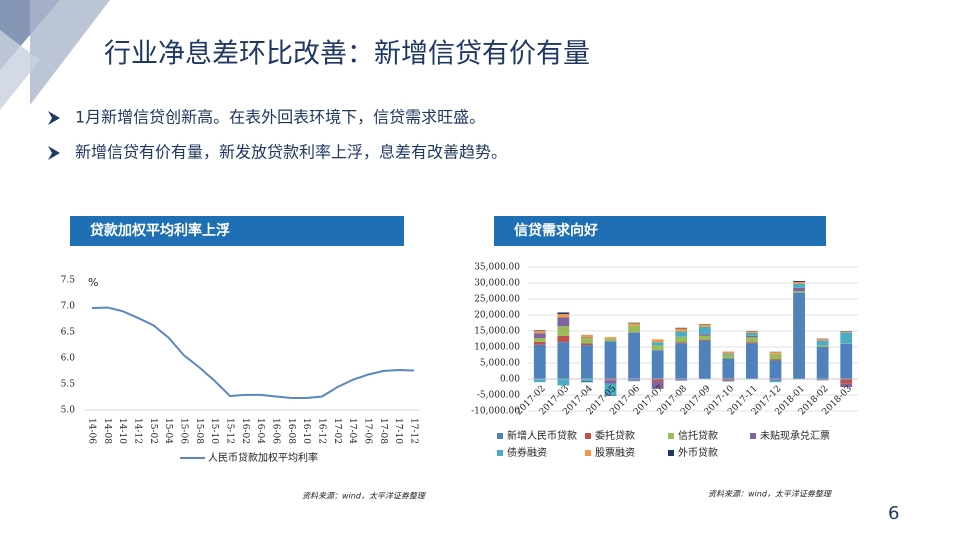 Image resolution: width=959 pixels, height=539 pixels. What do you see at coordinates (556, 230) in the screenshot?
I see `chart-title: 信贷需求向好` at bounding box center [556, 230].